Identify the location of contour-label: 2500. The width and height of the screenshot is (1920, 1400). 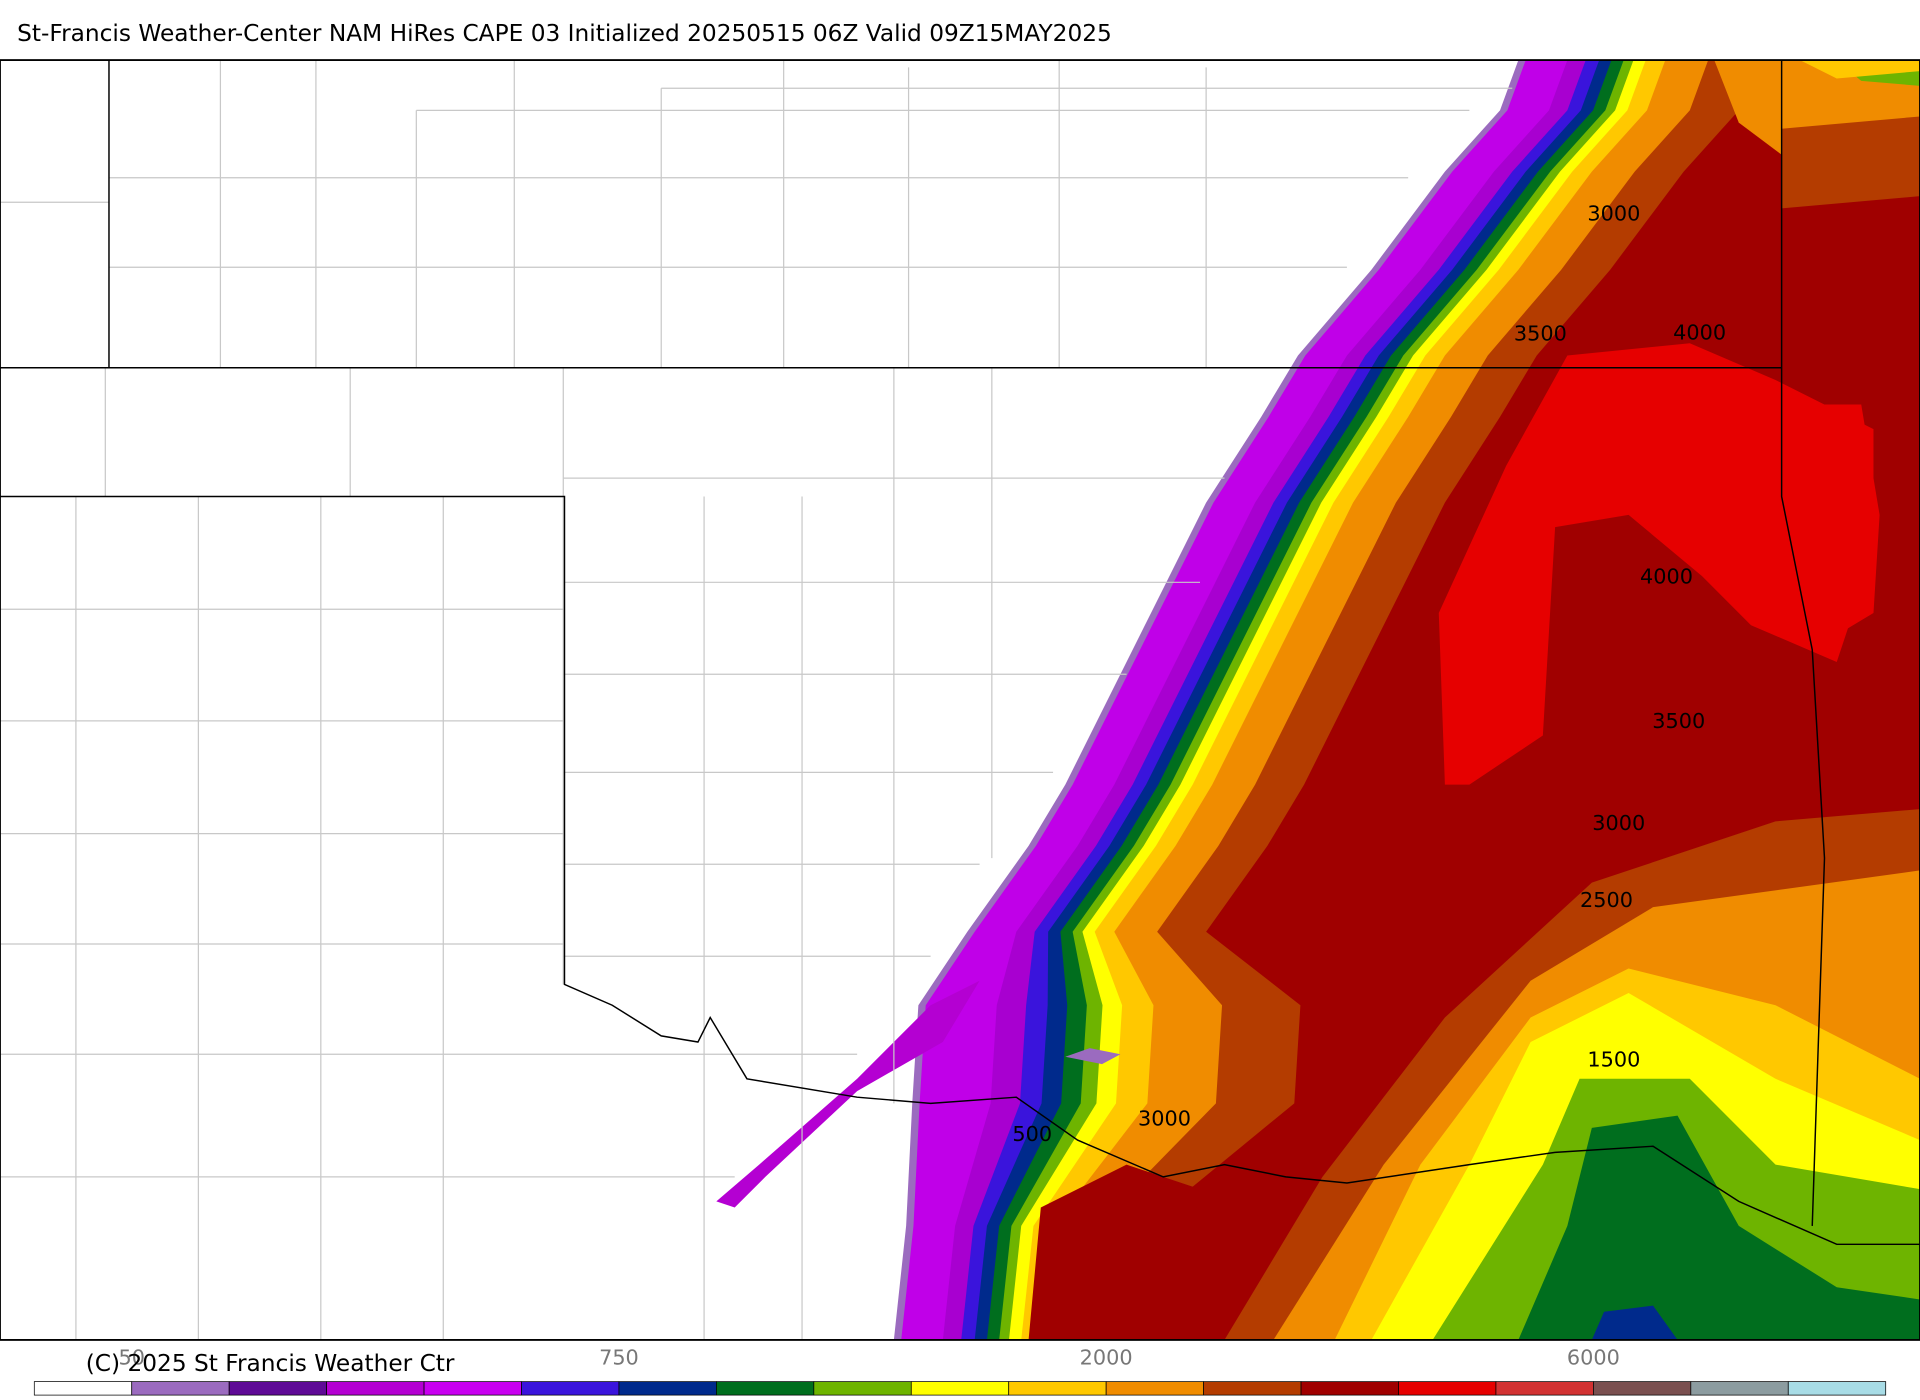
(1606, 900).